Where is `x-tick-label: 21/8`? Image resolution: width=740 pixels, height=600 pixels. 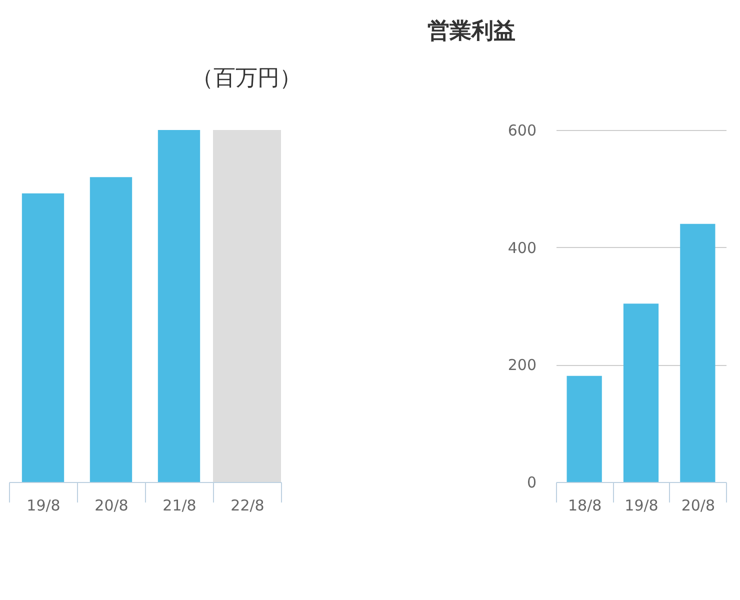 x-tick-label: 21/8 is located at coordinates (179, 505).